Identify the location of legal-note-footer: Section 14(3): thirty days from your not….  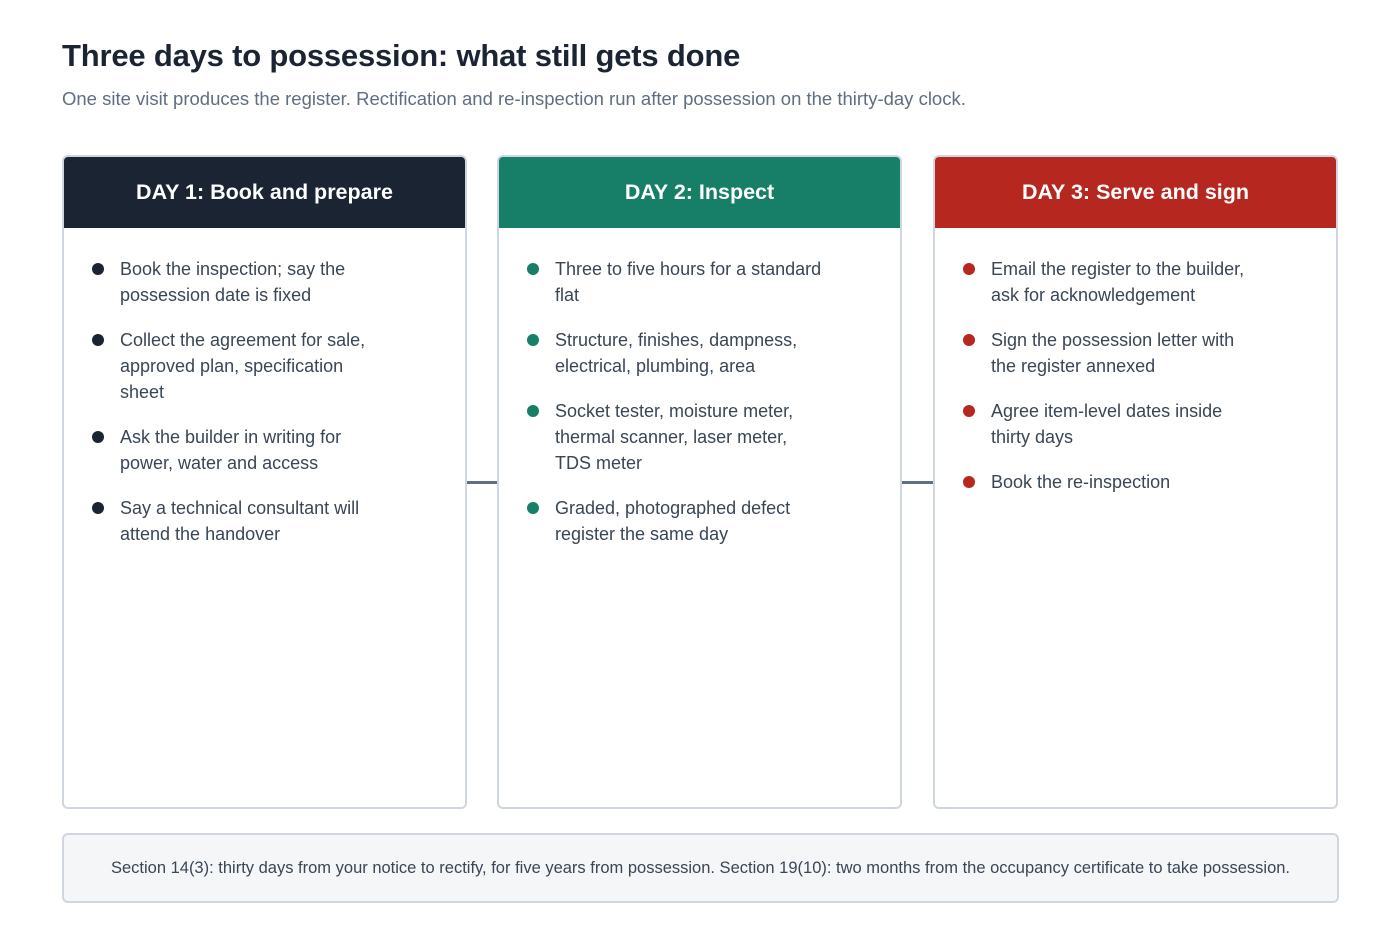
(700, 868).